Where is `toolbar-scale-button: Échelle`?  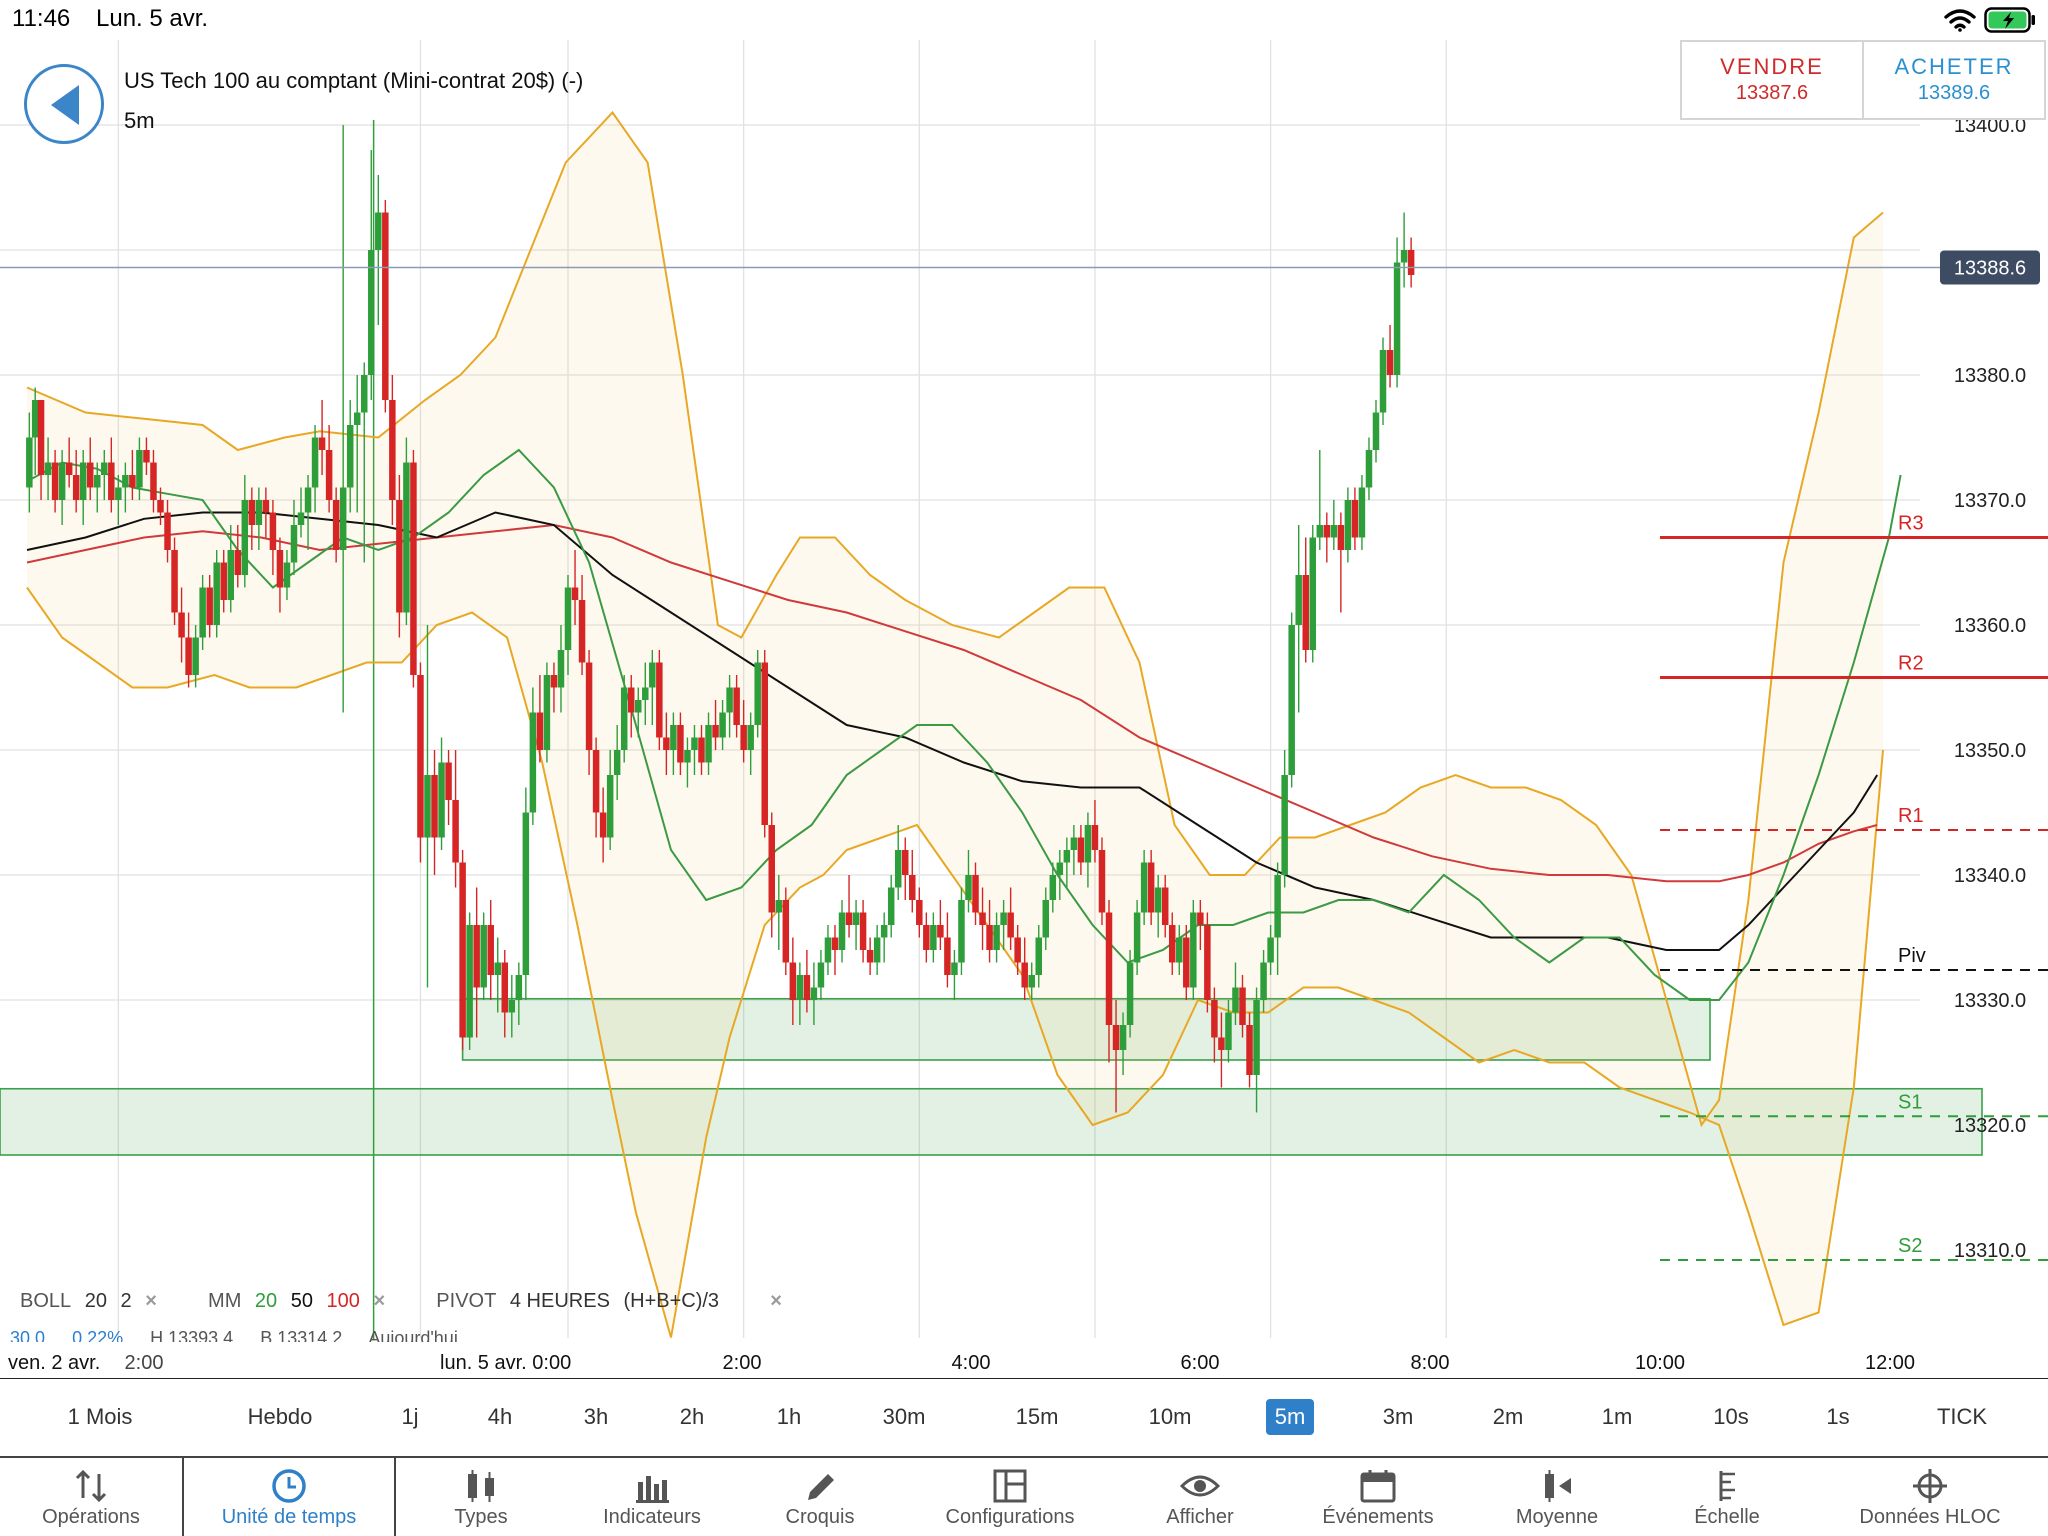
toolbar-scale-button: Échelle is located at coordinates (1727, 1497).